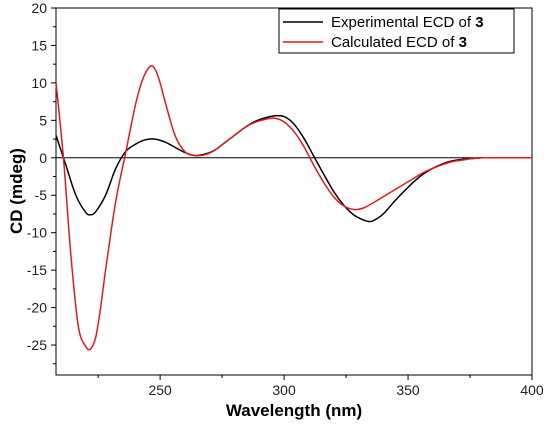 This screenshot has width=550, height=425. I want to click on y-tick-label: -10, so click(37, 233).